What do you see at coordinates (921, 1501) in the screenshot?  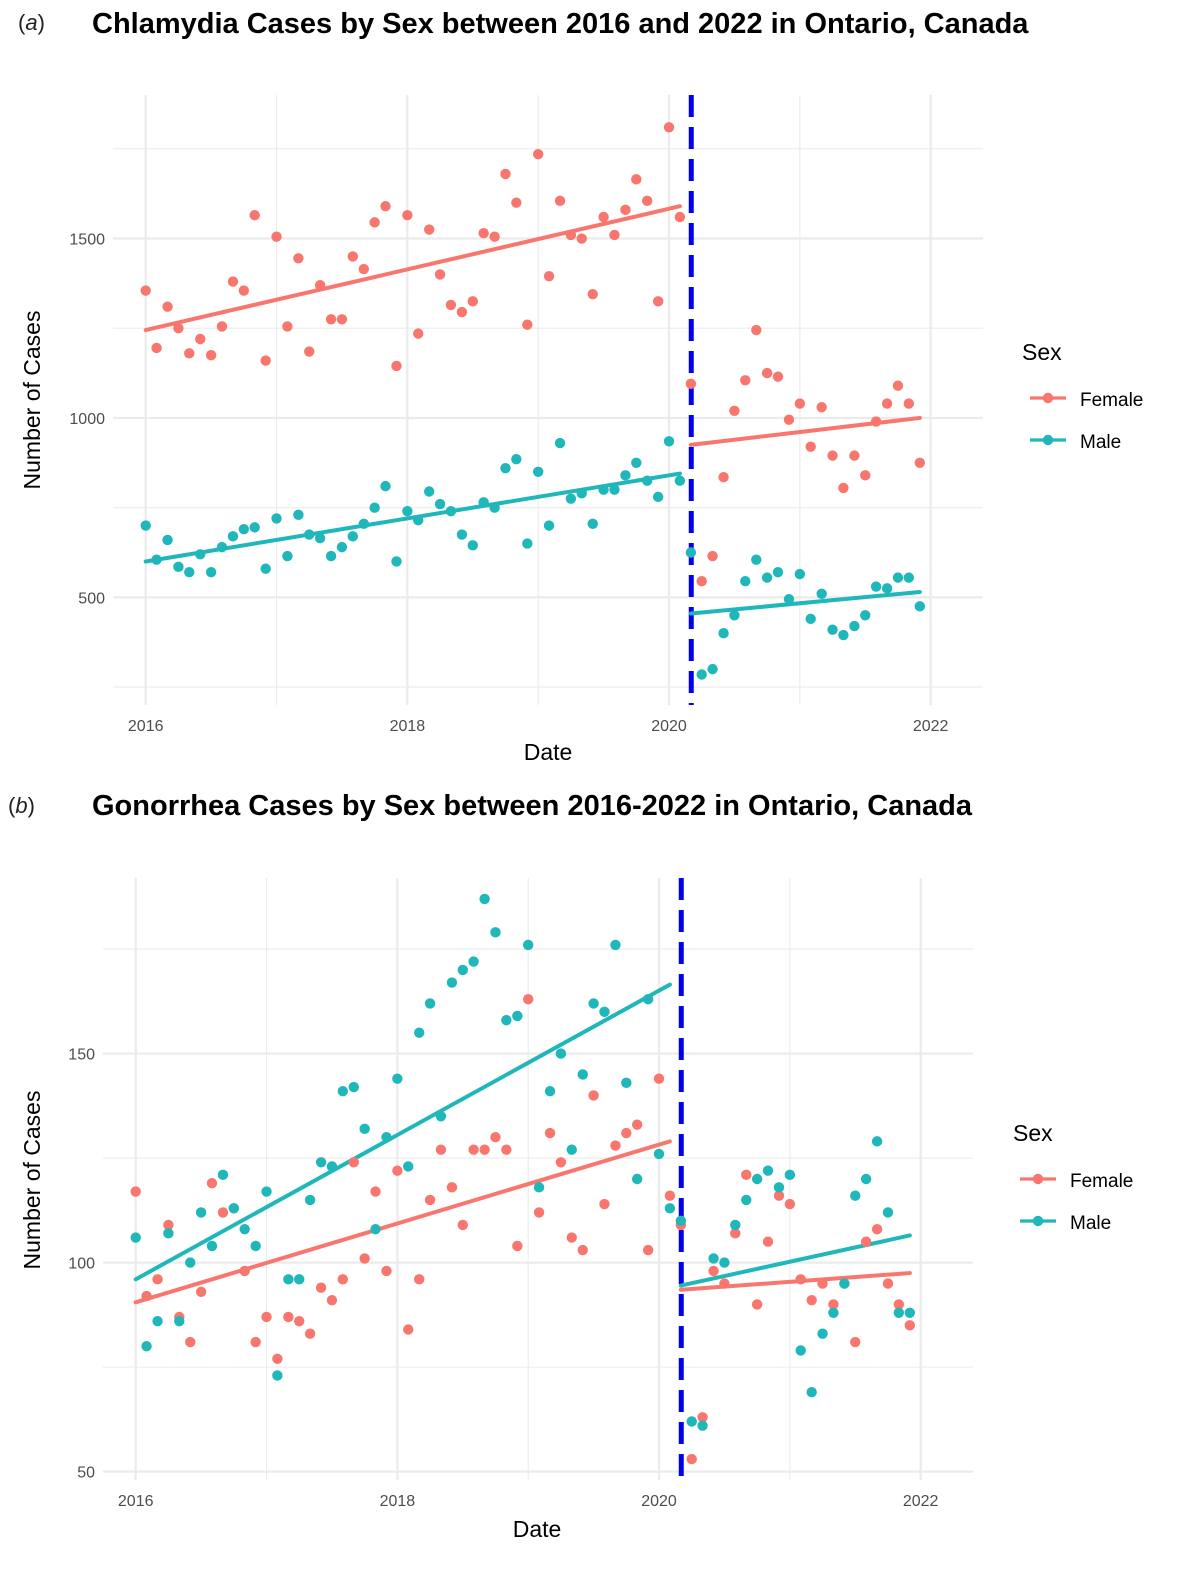 I see `x-tick-label: 2022` at bounding box center [921, 1501].